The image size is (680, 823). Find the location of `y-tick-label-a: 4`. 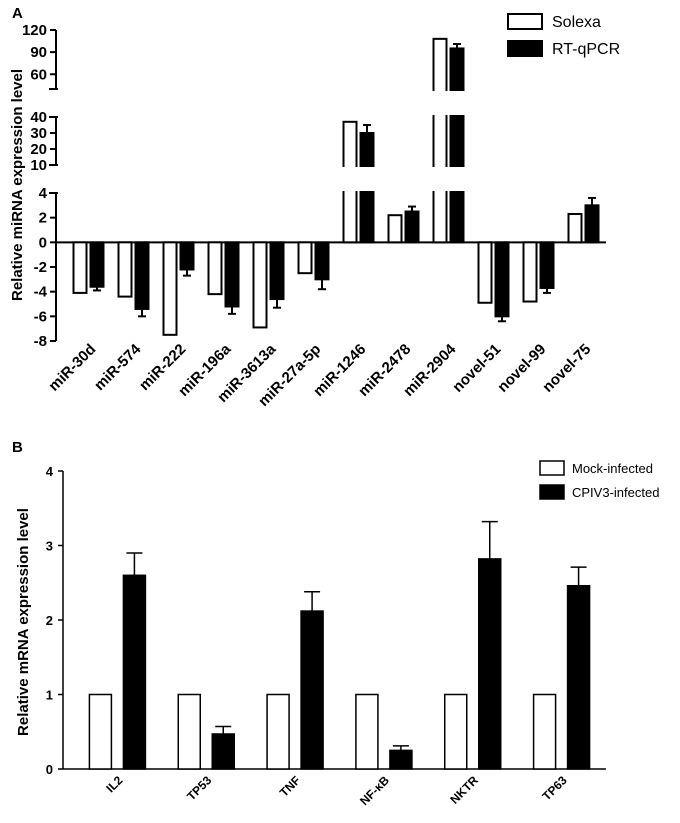

y-tick-label-a: 4 is located at coordinates (43, 193).